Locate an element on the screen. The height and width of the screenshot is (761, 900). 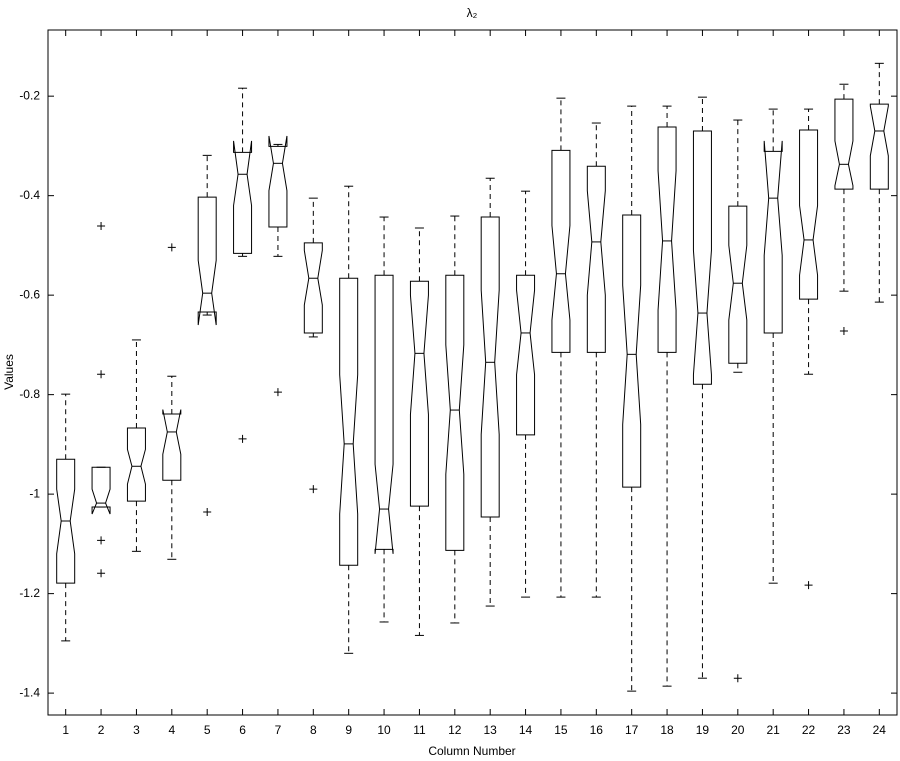
x-axis-label: Column Number is located at coordinates (471, 751).